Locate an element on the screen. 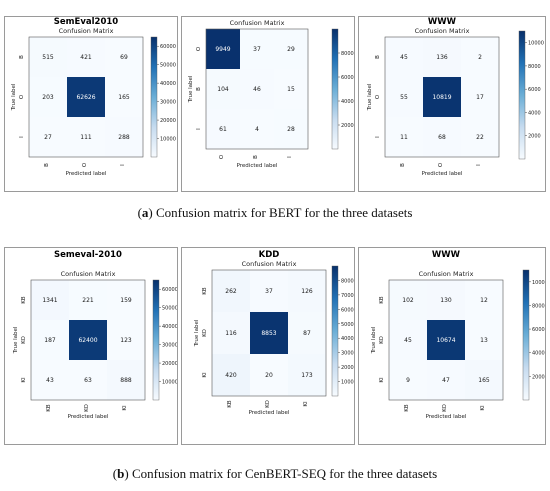 This screenshot has width=550, height=491. cell-value: 102 is located at coordinates (408, 300).